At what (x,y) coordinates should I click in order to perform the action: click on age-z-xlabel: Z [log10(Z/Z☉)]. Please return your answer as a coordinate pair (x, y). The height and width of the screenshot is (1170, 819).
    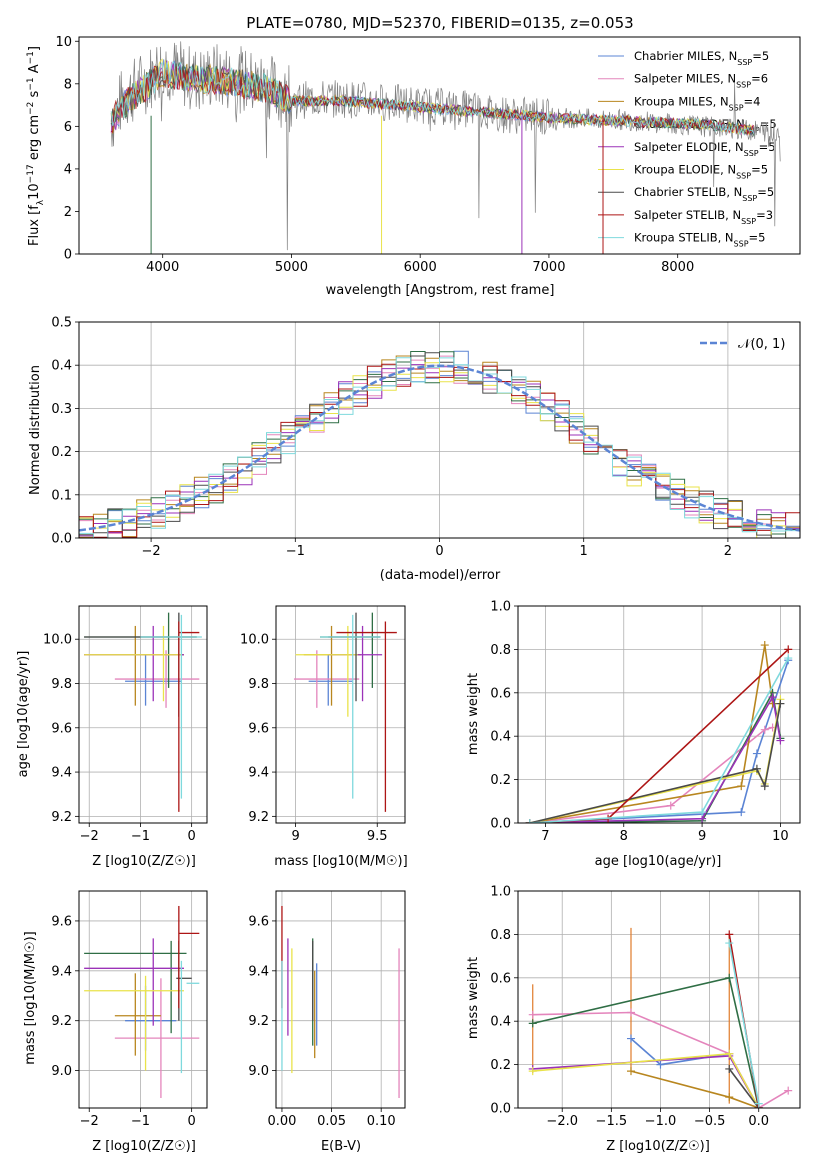
    Looking at the image, I should click on (144, 861).